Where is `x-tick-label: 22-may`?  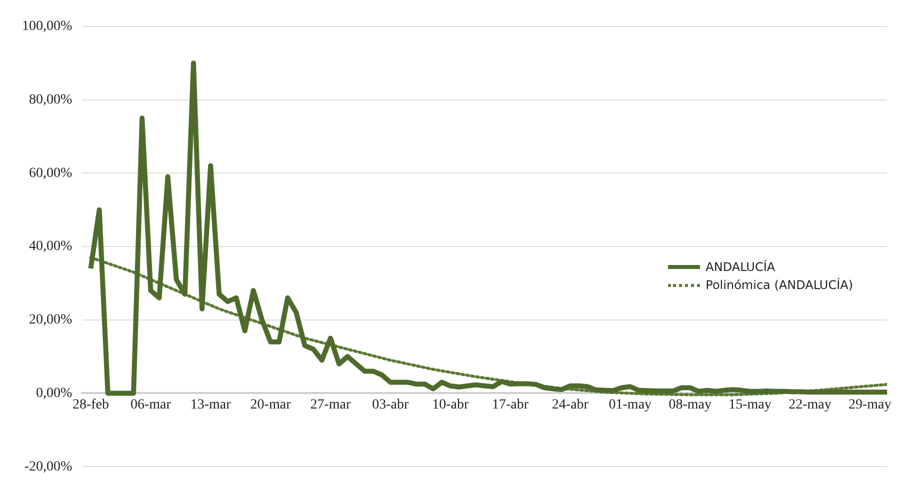 x-tick-label: 22-may is located at coordinates (810, 404).